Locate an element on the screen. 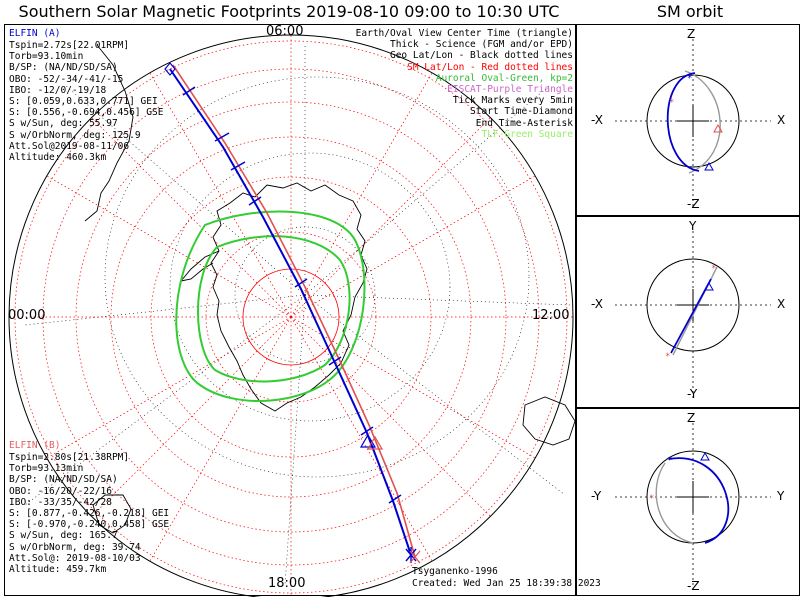  legend-tlf: TLF-Green Square is located at coordinates (527, 134).